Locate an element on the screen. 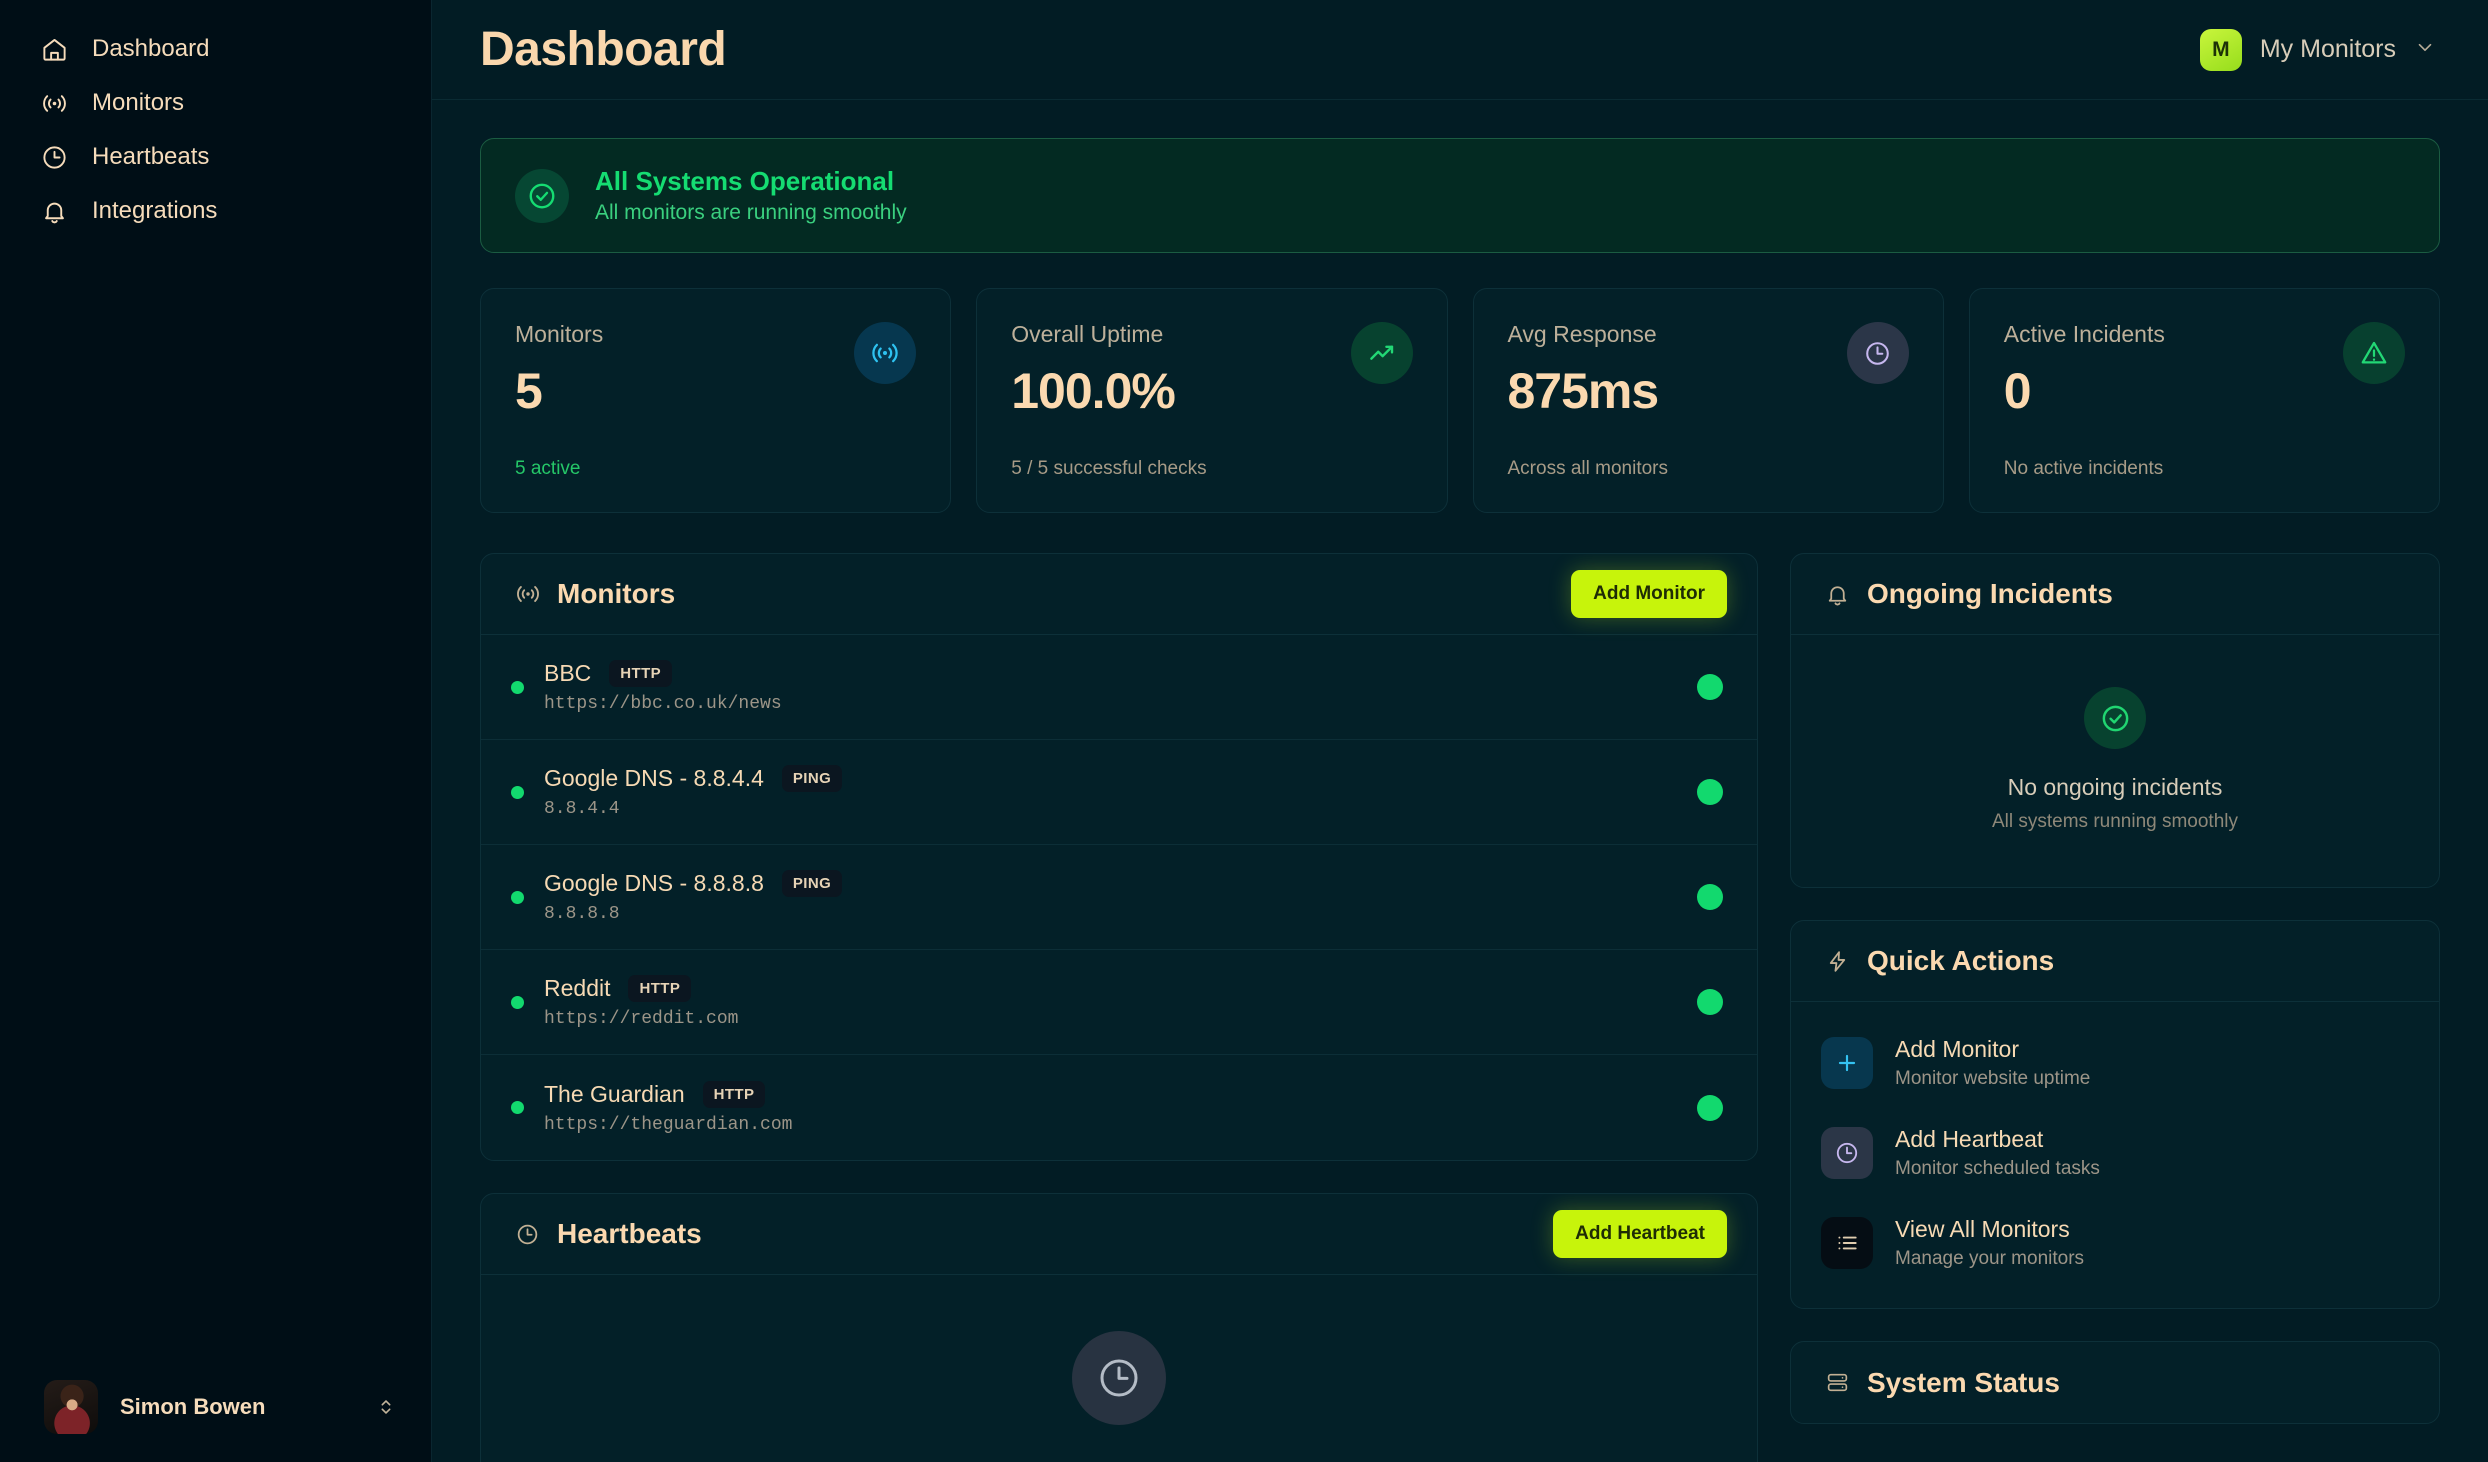 The width and height of the screenshot is (2488, 1462). quick-action-title: View All Monitors is located at coordinates (1982, 1229).